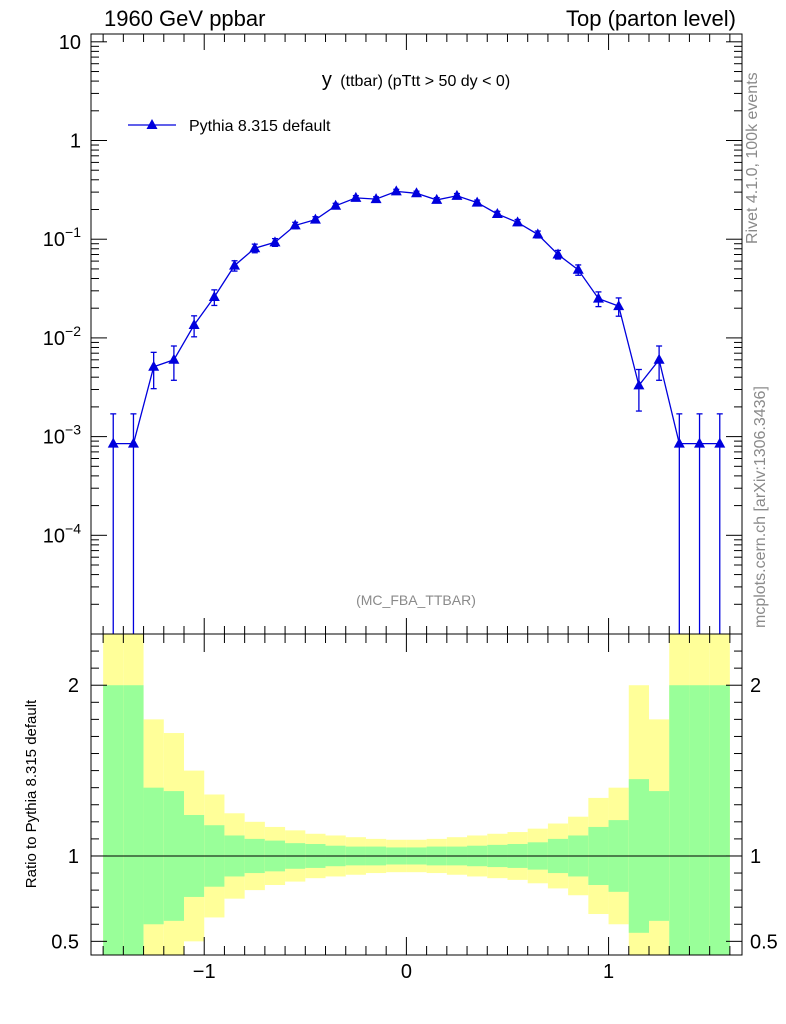  Describe the element at coordinates (73, 686) in the screenshot. I see `ratio-y-tick-label-left: 2` at that location.